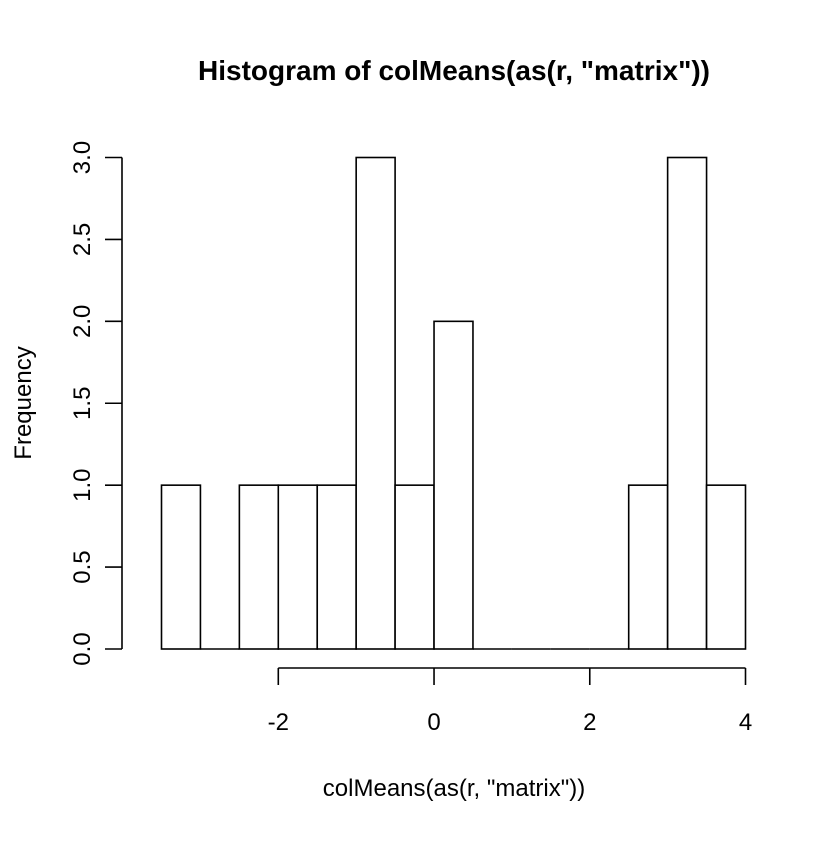 This screenshot has height=845, width=840. I want to click on y-tick-label: 2.5, so click(82, 239).